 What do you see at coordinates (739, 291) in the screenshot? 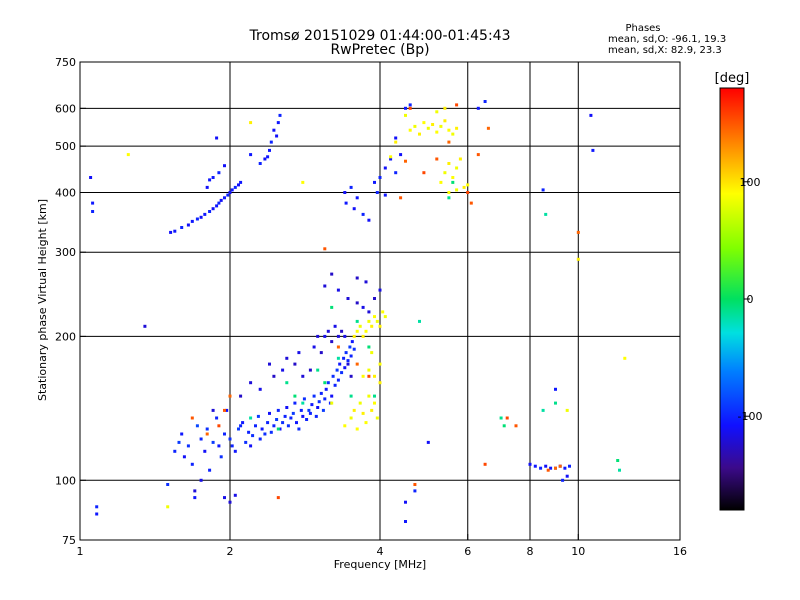
I see `colorbar: [deg] 100 0 -100` at bounding box center [739, 291].